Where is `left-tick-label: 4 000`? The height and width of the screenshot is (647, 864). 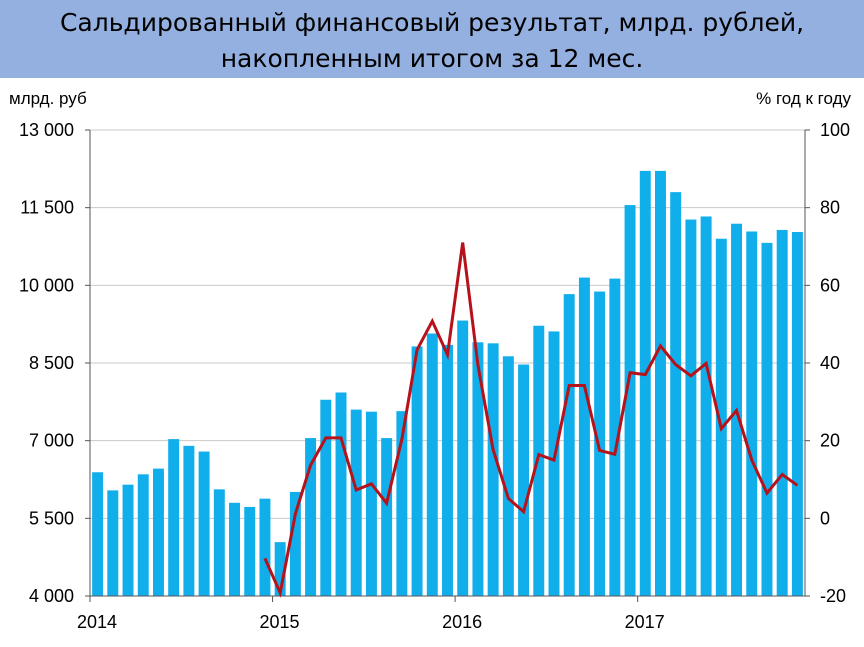 left-tick-label: 4 000 is located at coordinates (51, 596).